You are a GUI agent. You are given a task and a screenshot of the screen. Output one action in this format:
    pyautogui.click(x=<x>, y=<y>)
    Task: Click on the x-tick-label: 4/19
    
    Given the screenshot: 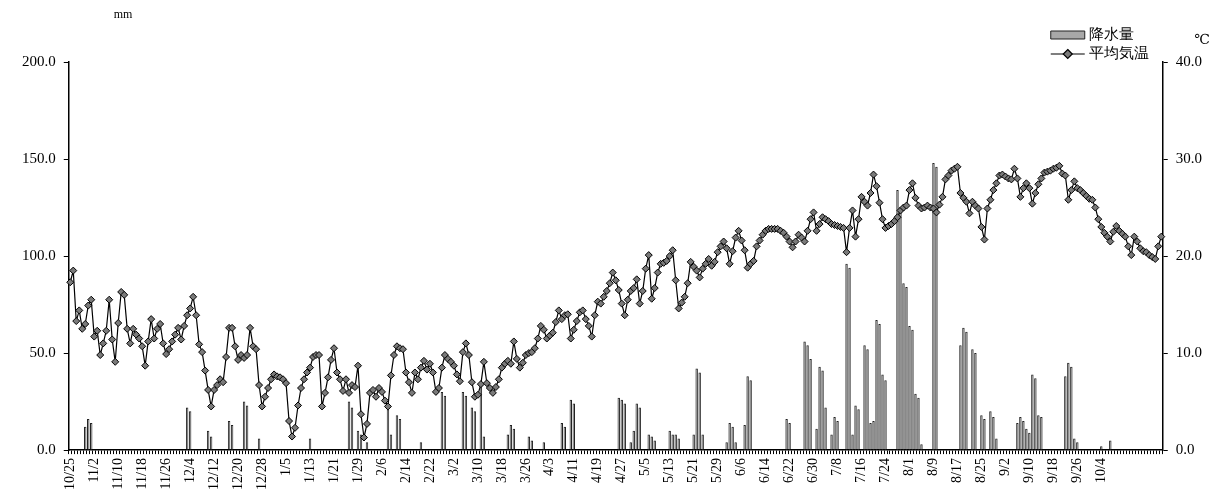 What is the action you would take?
    pyautogui.click(x=597, y=470)
    